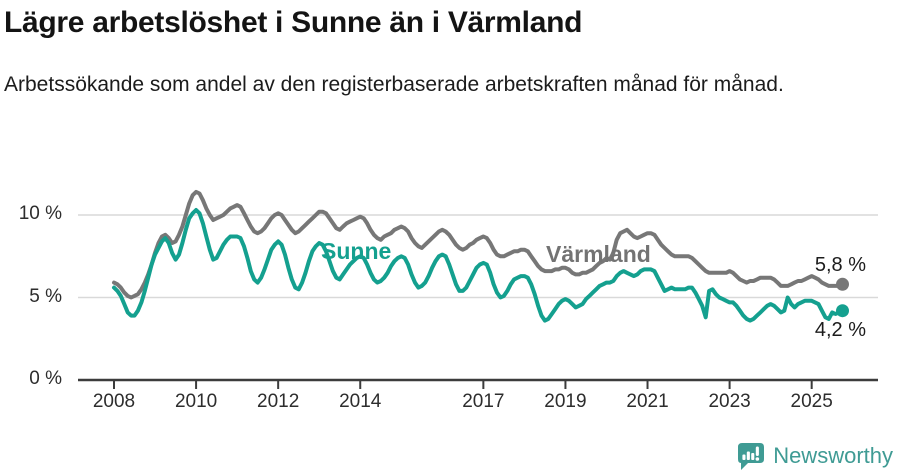 The width and height of the screenshot is (900, 474). What do you see at coordinates (40, 213) in the screenshot?
I see `y-axis-label-10: 10 %` at bounding box center [40, 213].